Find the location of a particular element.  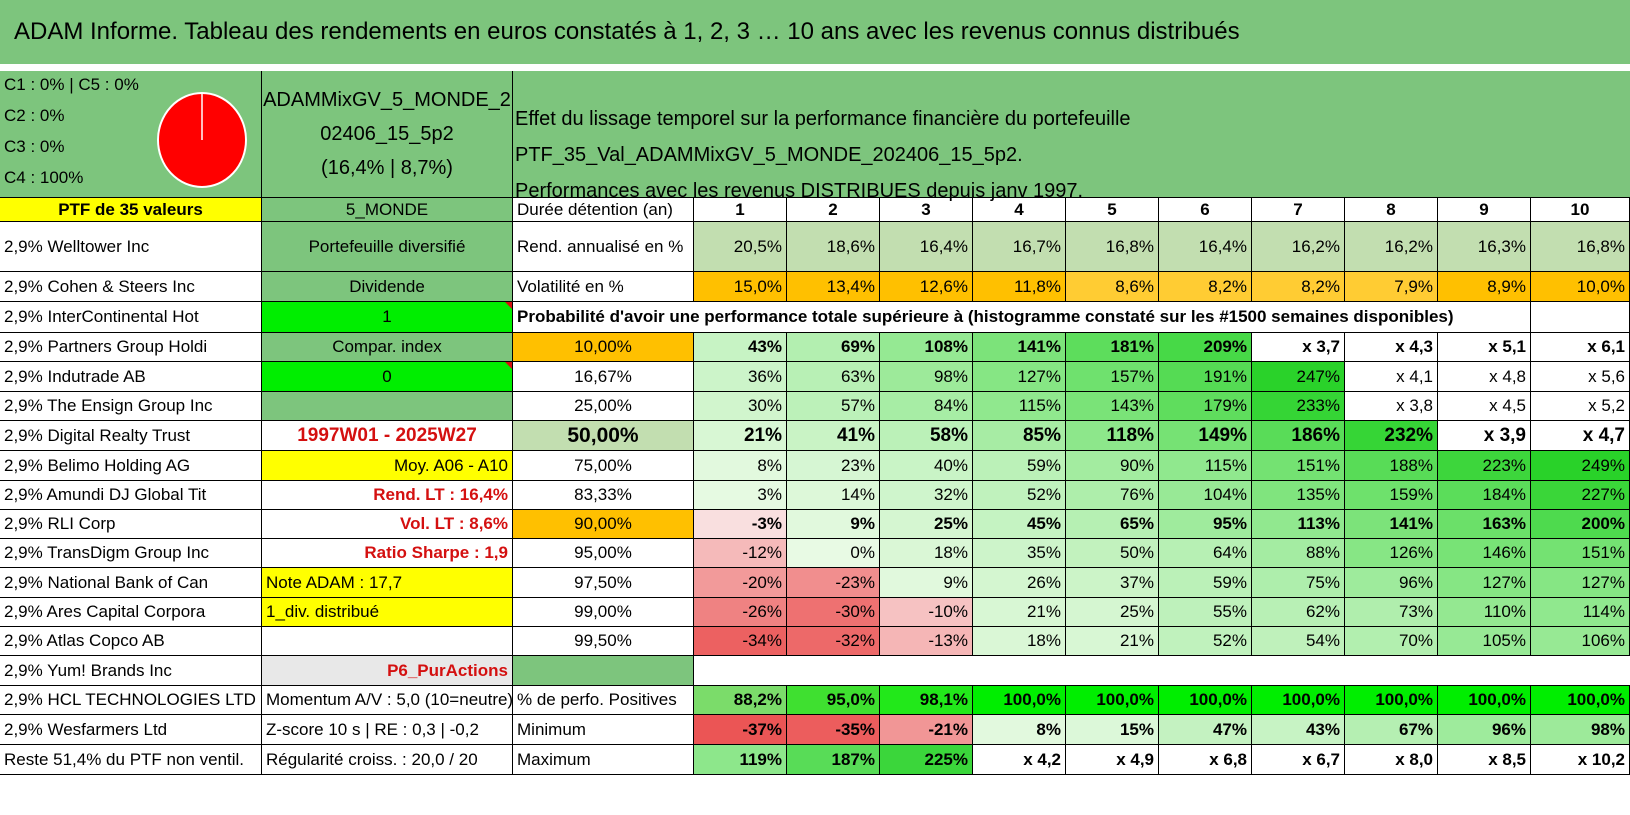

probability-value: 186% is located at coordinates (1298, 436).